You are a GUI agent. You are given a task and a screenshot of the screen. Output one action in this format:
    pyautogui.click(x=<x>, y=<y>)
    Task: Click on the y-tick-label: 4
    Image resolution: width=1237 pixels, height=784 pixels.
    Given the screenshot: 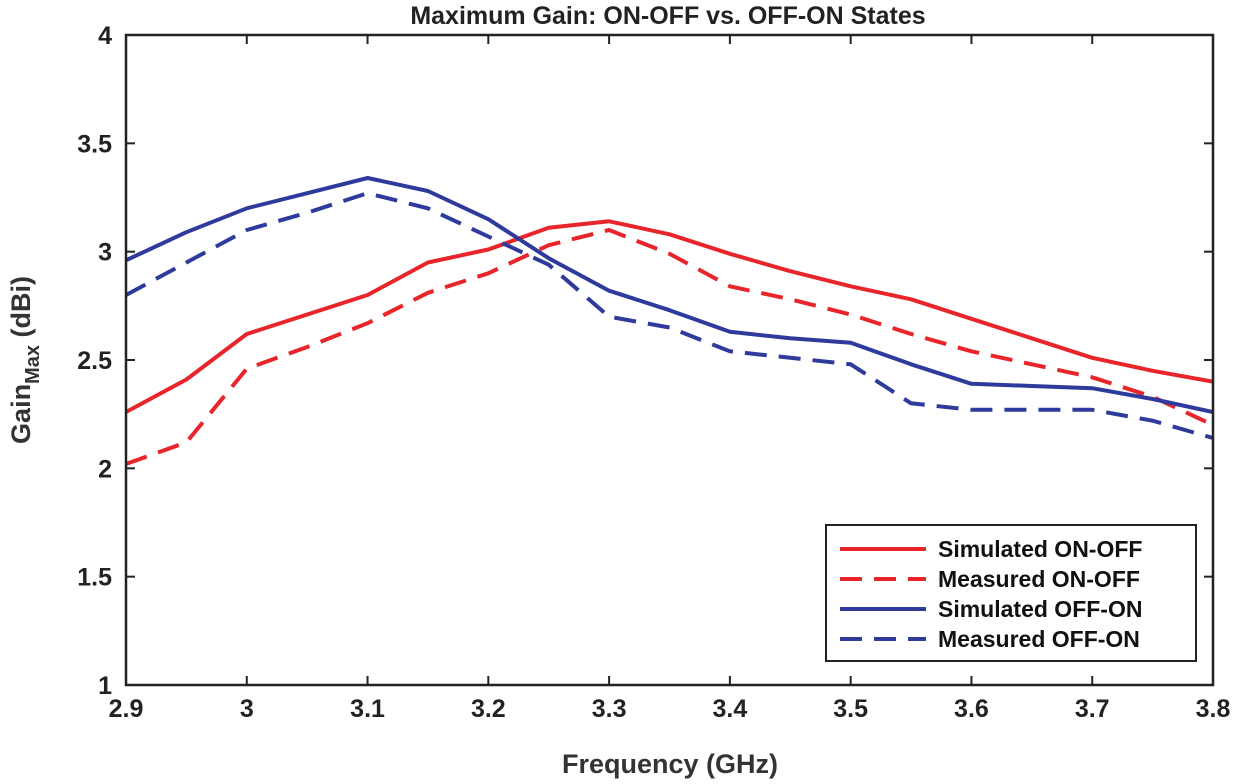 What is the action you would take?
    pyautogui.click(x=105, y=36)
    